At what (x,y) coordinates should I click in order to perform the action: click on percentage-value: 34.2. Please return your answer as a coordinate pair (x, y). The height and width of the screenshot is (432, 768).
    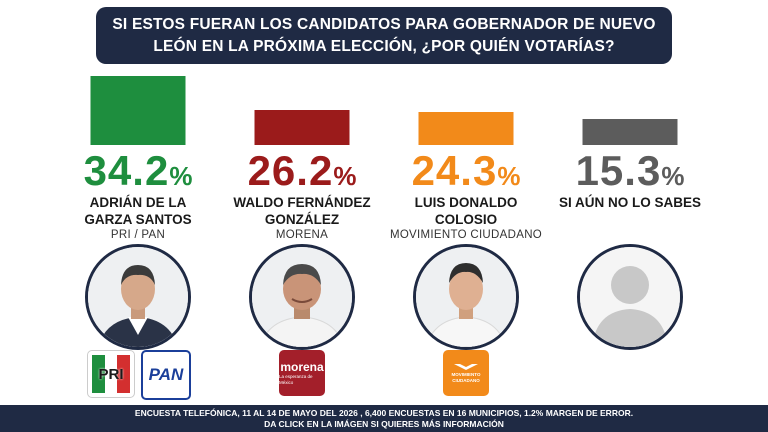
    Looking at the image, I should click on (126, 170).